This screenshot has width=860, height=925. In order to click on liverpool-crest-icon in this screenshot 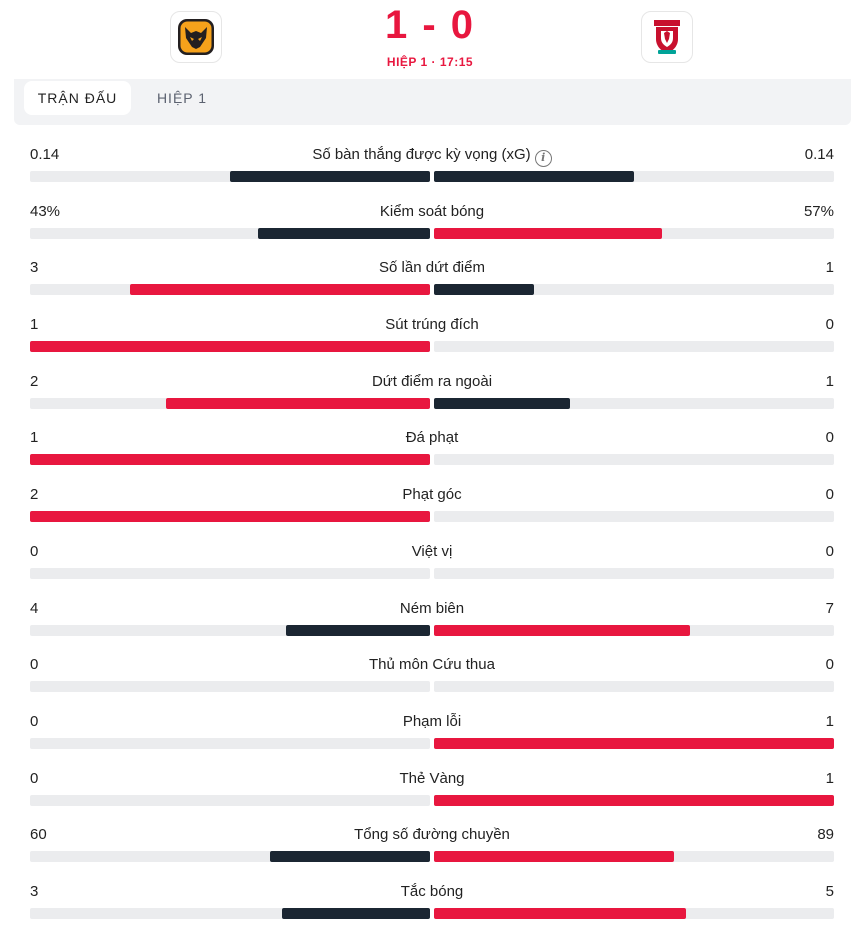, I will do `click(667, 37)`.